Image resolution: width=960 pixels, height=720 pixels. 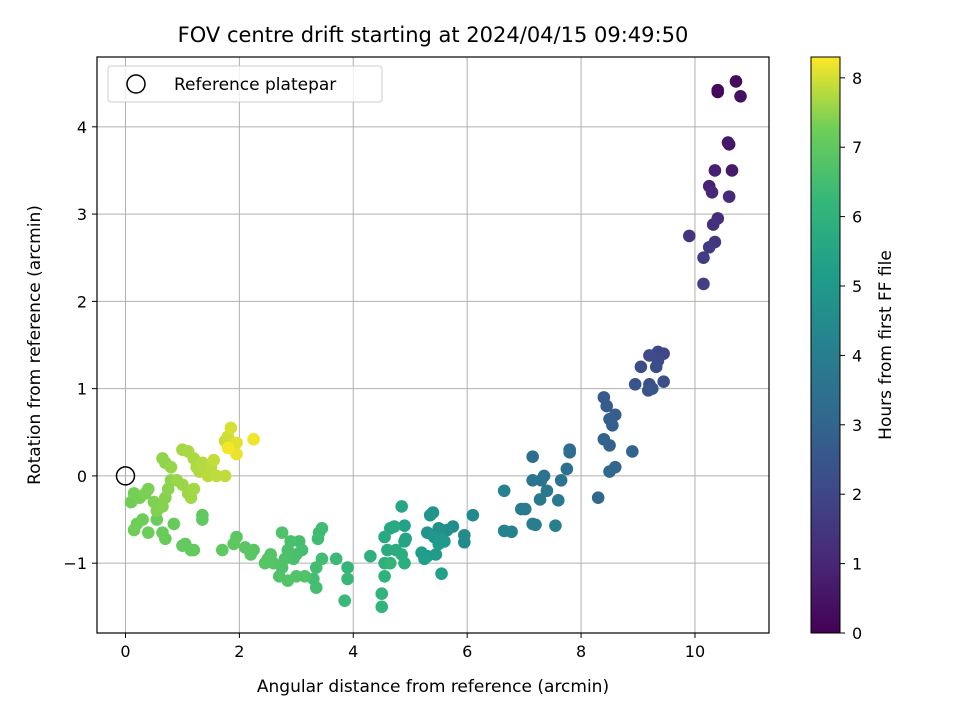 I want to click on y-tick-label: 1, so click(x=82, y=389).